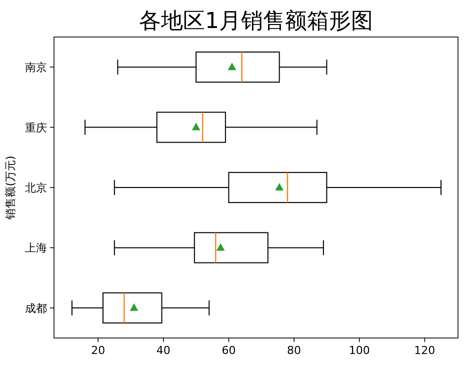 The image size is (474, 367). I want to click on y-tick-label: 重庆, so click(36, 127).